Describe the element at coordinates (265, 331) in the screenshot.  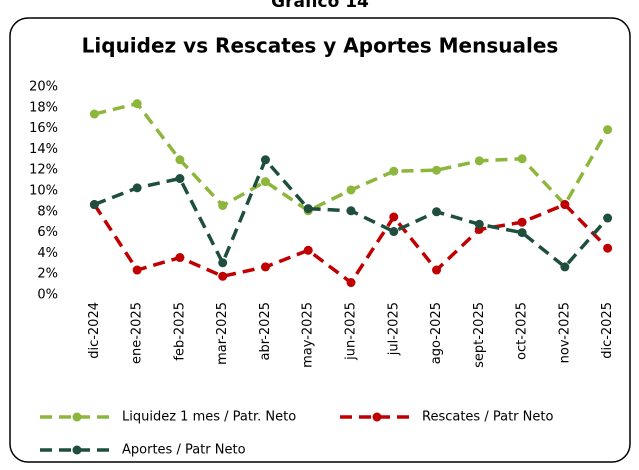
I see `x-tick-label: abr-2025` at that location.